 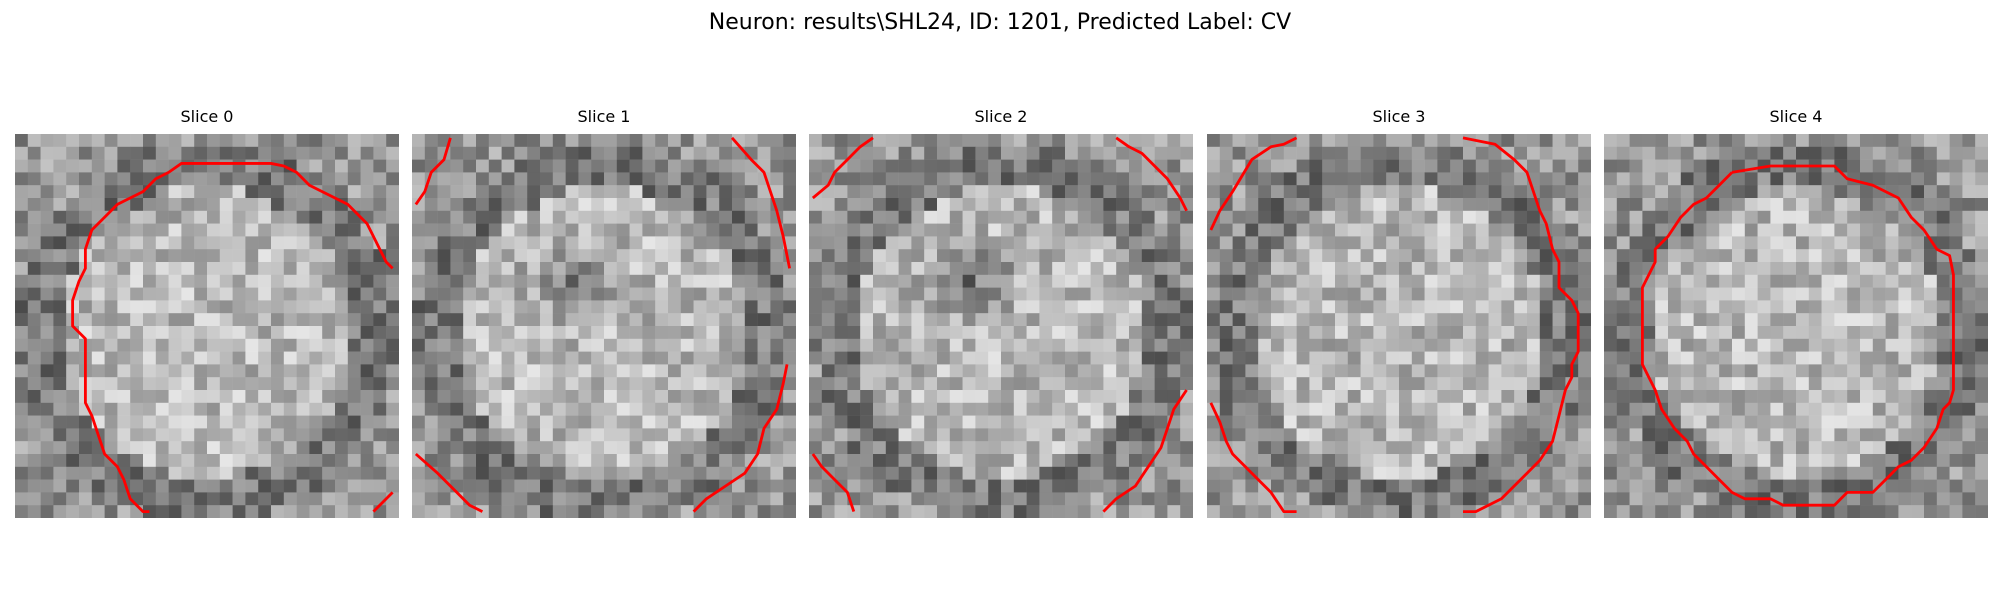 I want to click on slice-title-4: Slice 4, so click(x=1796, y=116).